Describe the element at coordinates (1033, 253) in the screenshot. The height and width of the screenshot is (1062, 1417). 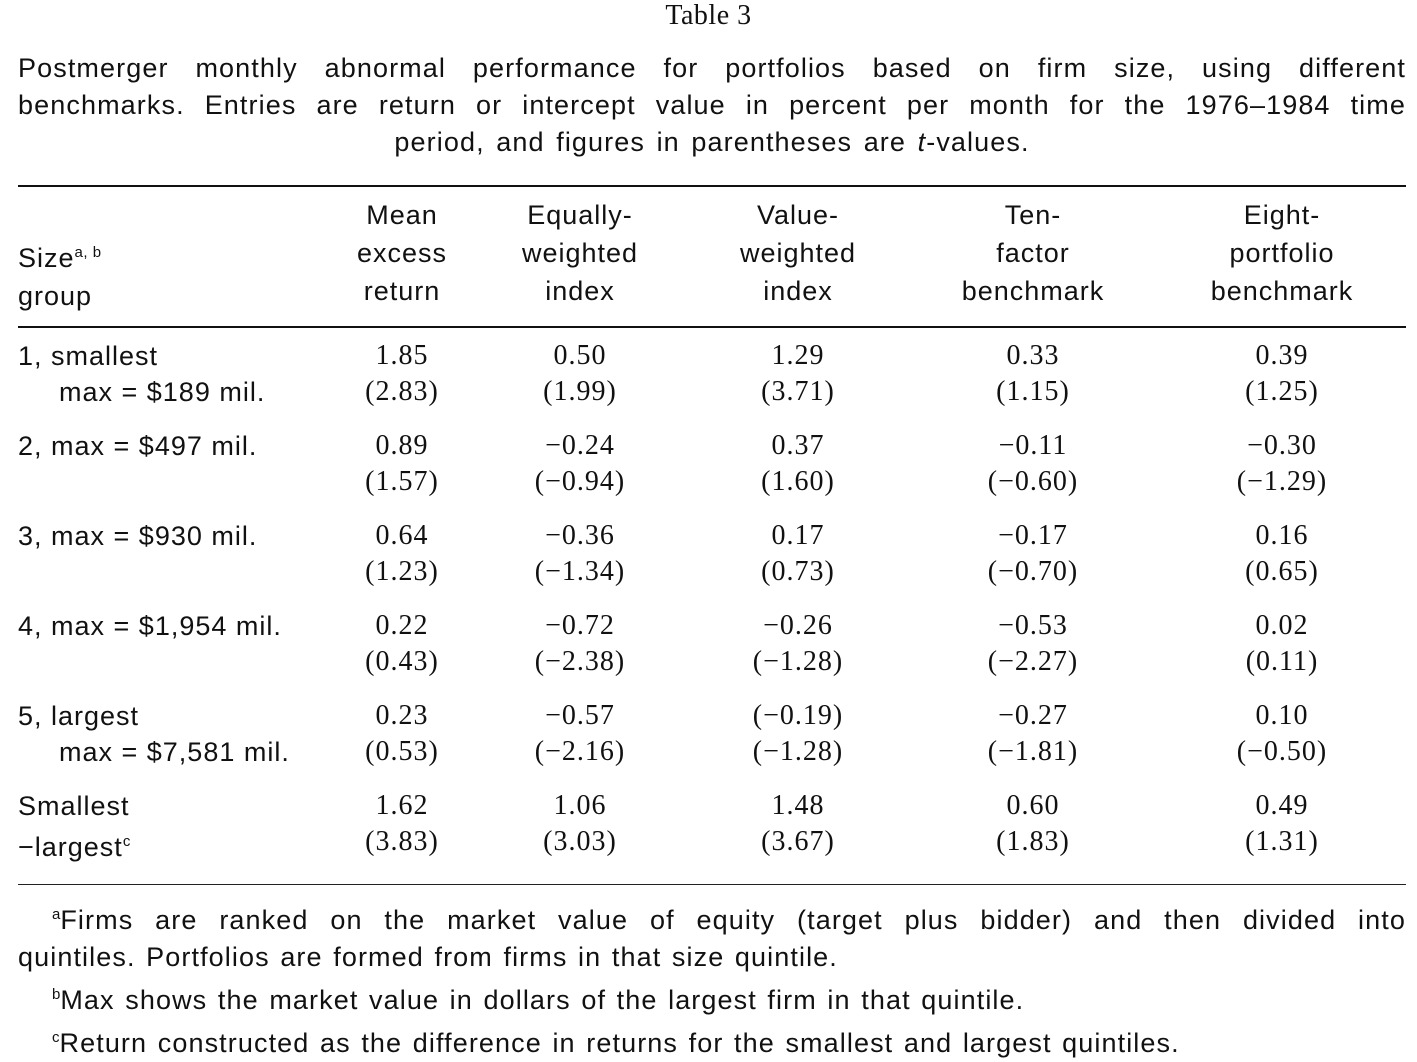
I see `header-col4-line2: factor` at that location.